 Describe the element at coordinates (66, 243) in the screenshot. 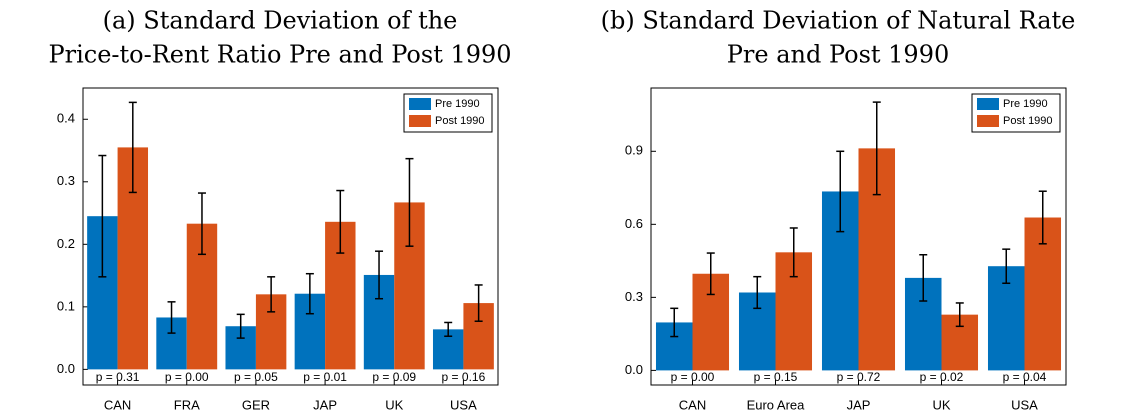

I see `y-tick-label: 0.2` at that location.